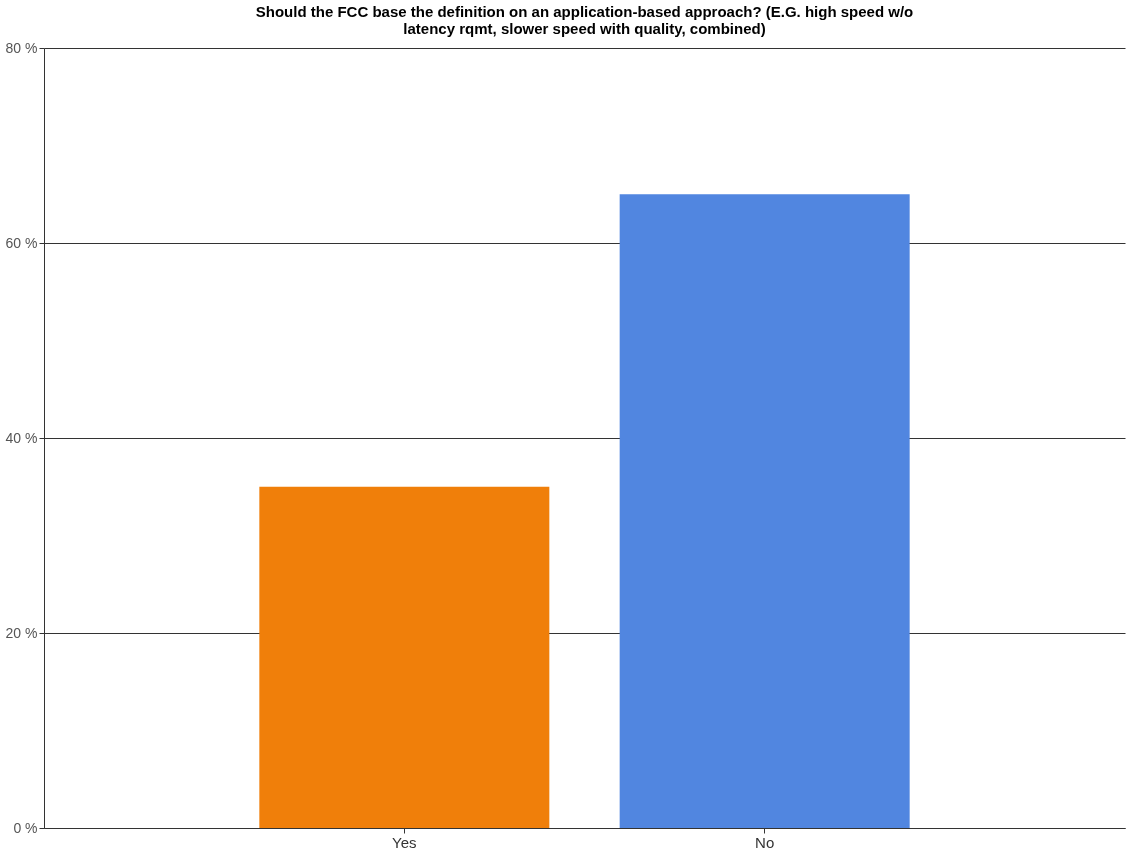  I want to click on y-tick-label: 0 %, so click(25, 827).